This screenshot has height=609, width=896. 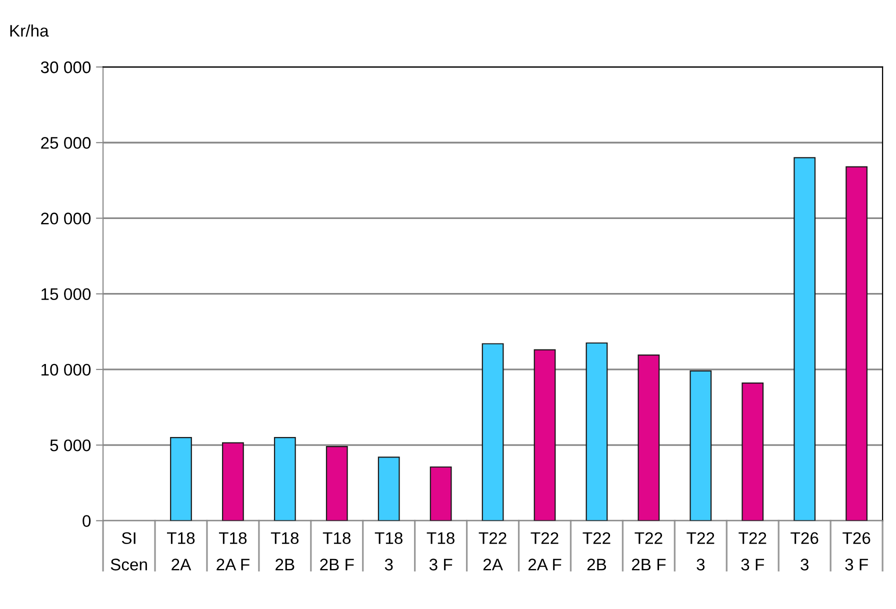 What do you see at coordinates (700, 551) in the screenshot?
I see `x-tick-label: T22 3` at bounding box center [700, 551].